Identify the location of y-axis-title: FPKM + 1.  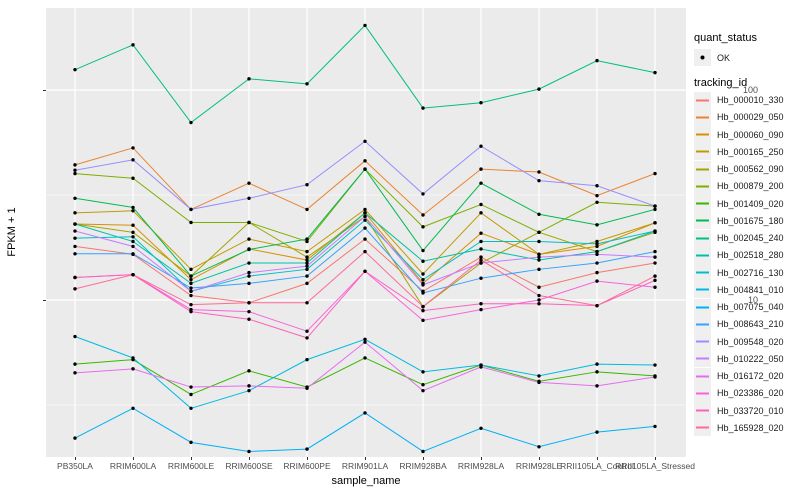
(12, 232).